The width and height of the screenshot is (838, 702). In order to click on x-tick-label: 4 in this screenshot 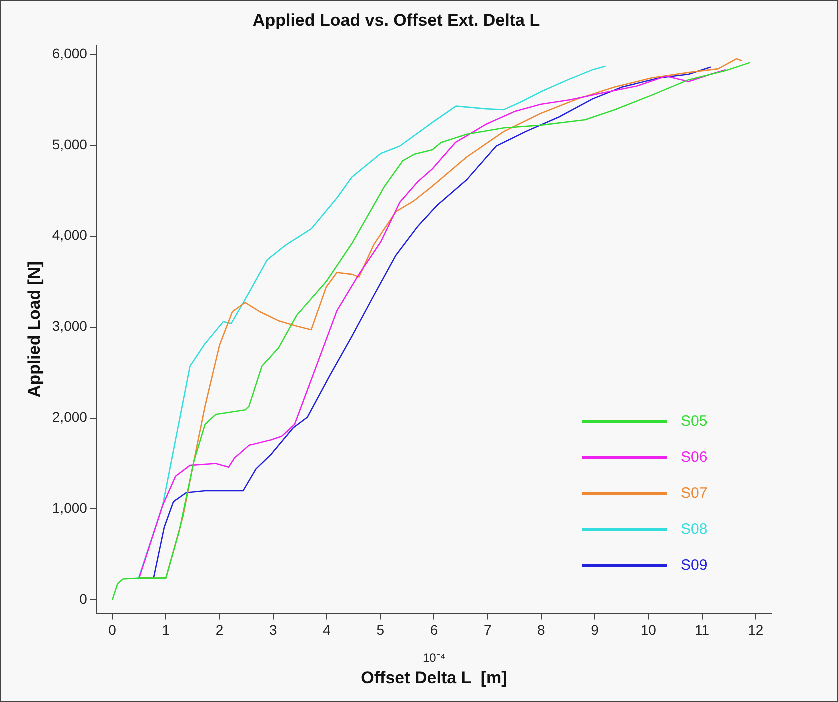, I will do `click(327, 630)`.